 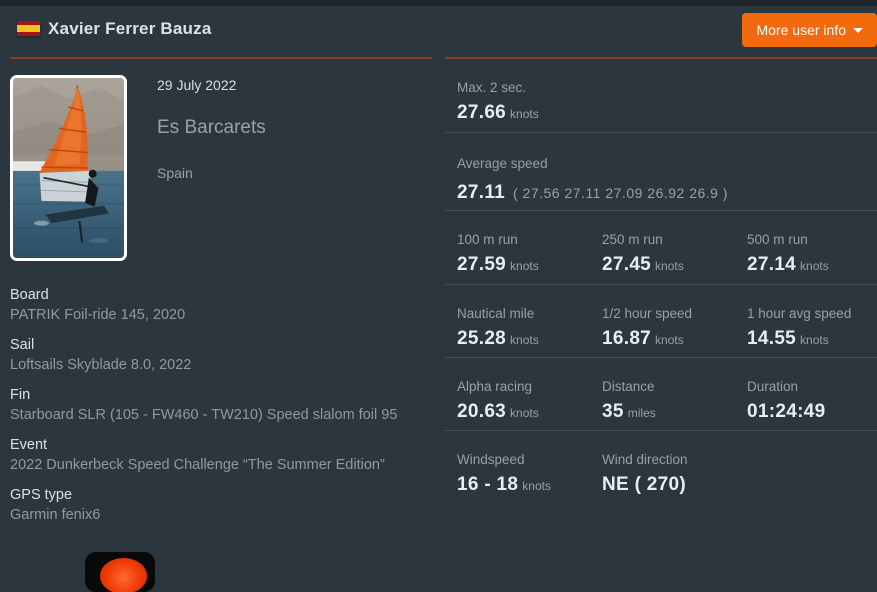 I want to click on country-name: Spain, so click(x=175, y=173).